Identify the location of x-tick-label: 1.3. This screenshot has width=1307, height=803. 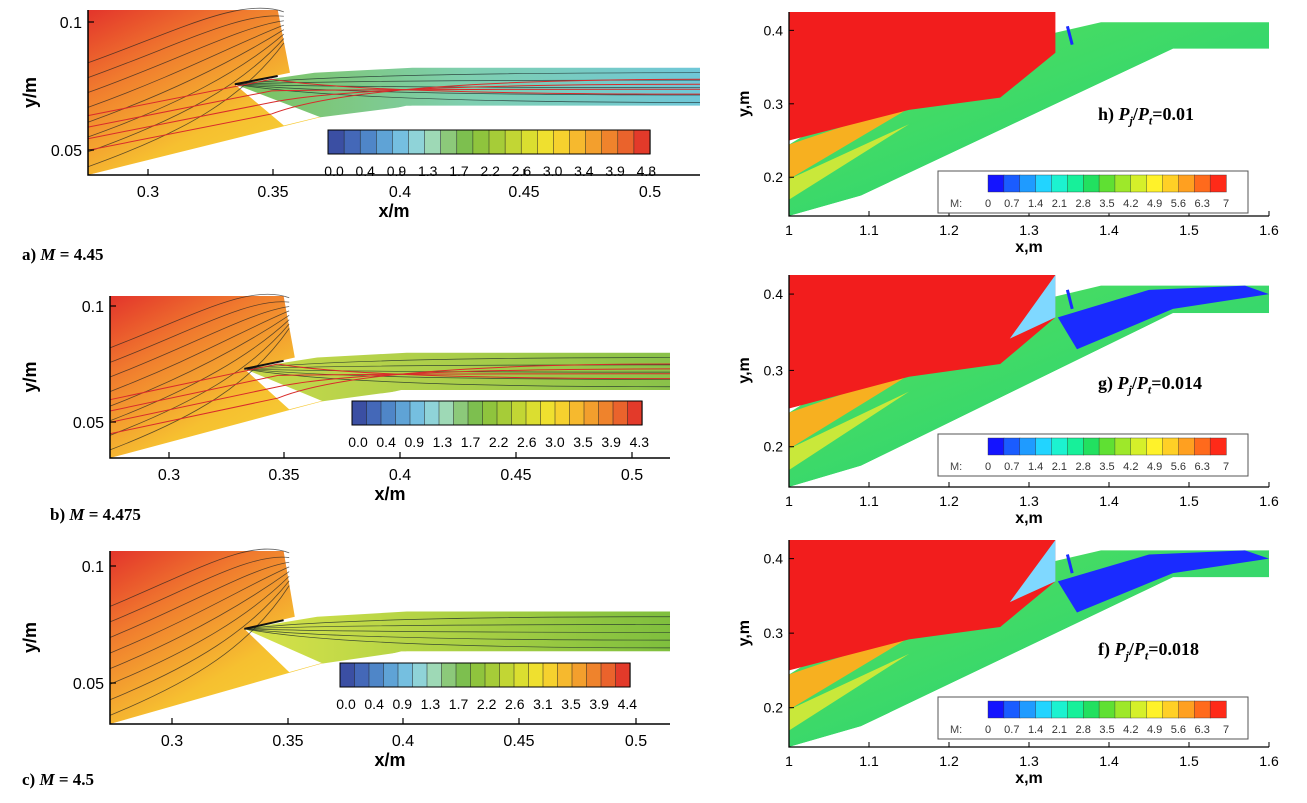
(1029, 230).